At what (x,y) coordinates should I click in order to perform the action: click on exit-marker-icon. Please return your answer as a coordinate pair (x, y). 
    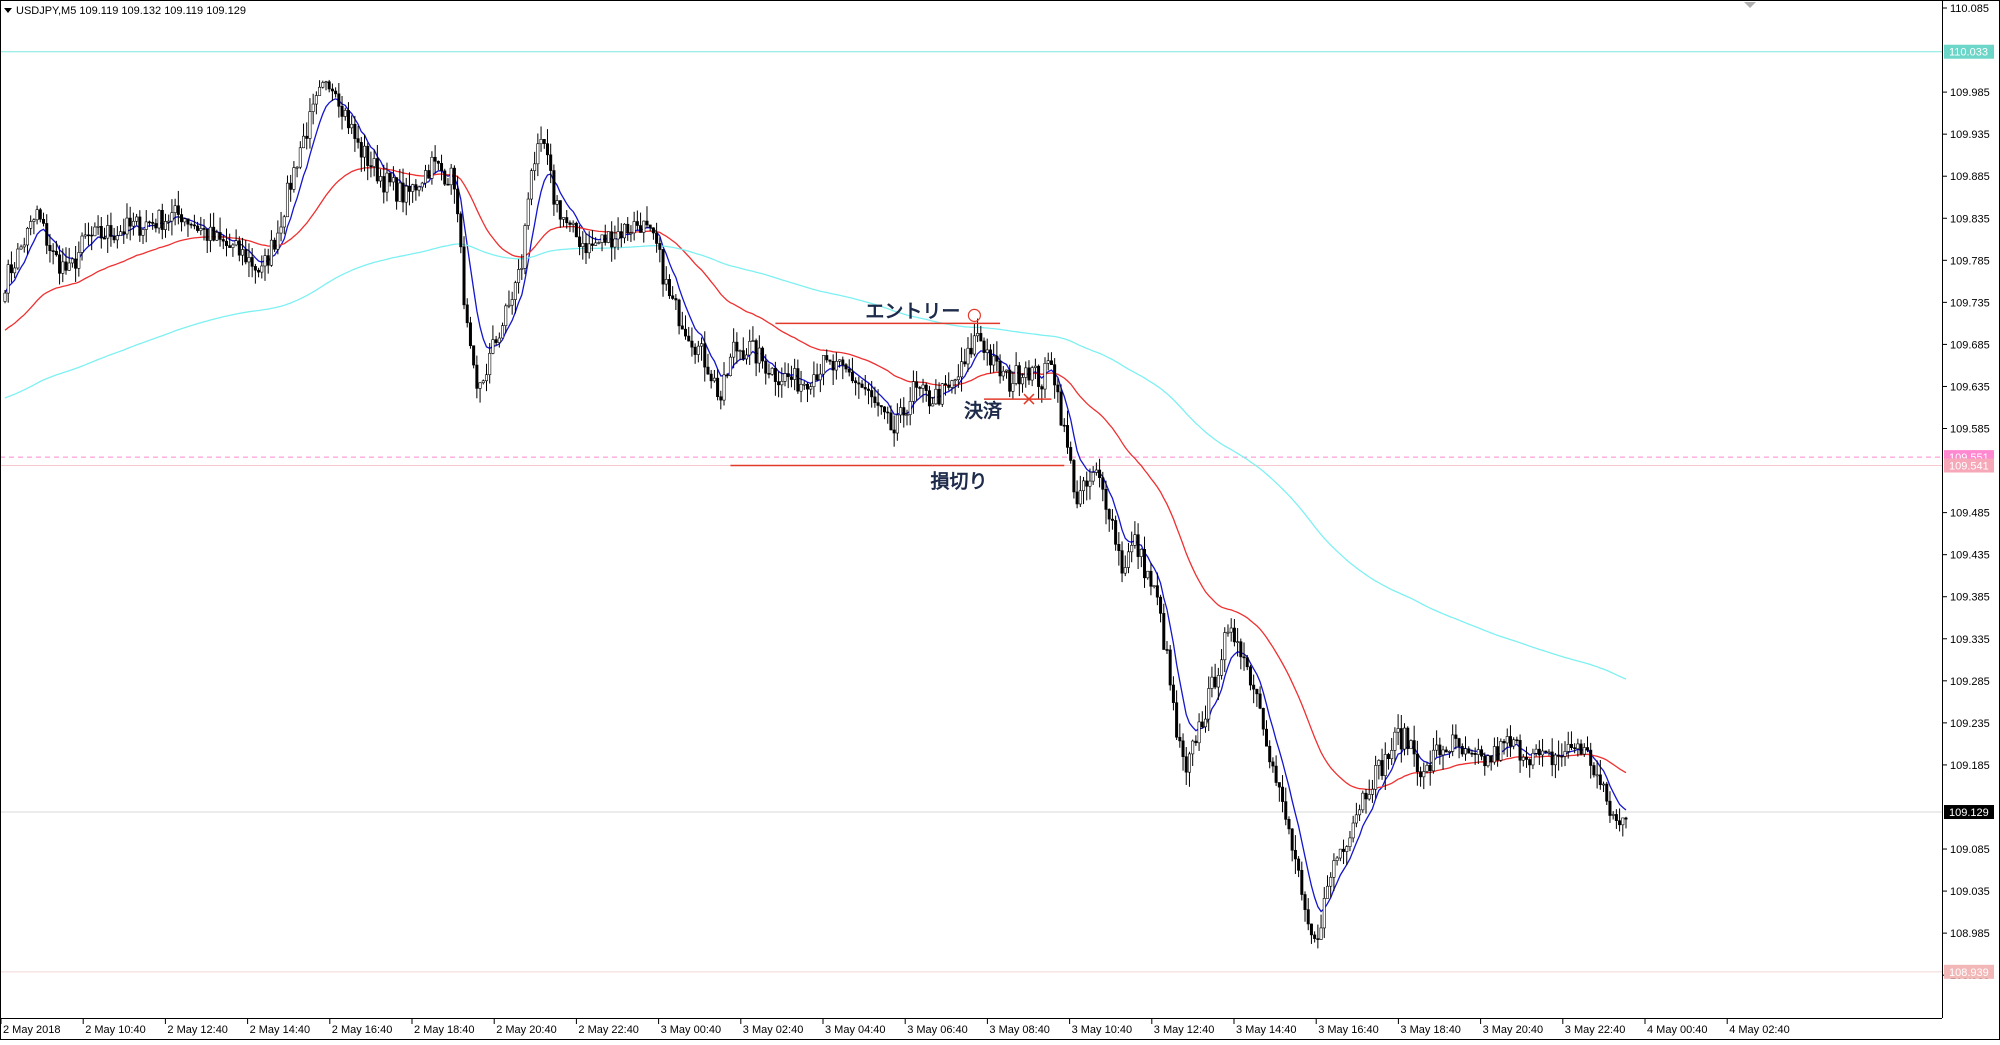
    Looking at the image, I should click on (1029, 399).